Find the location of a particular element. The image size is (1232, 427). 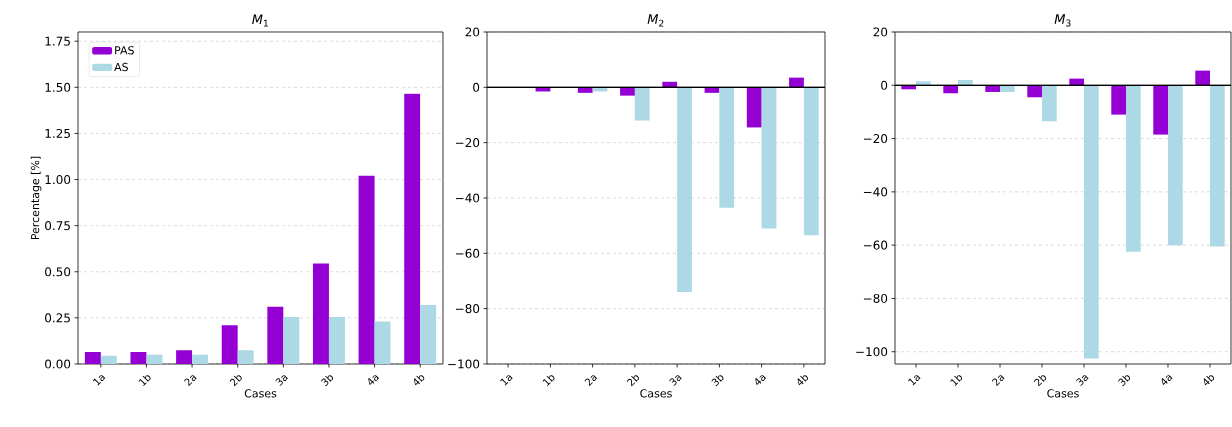

y-tick-label: 1.00 is located at coordinates (58, 180).